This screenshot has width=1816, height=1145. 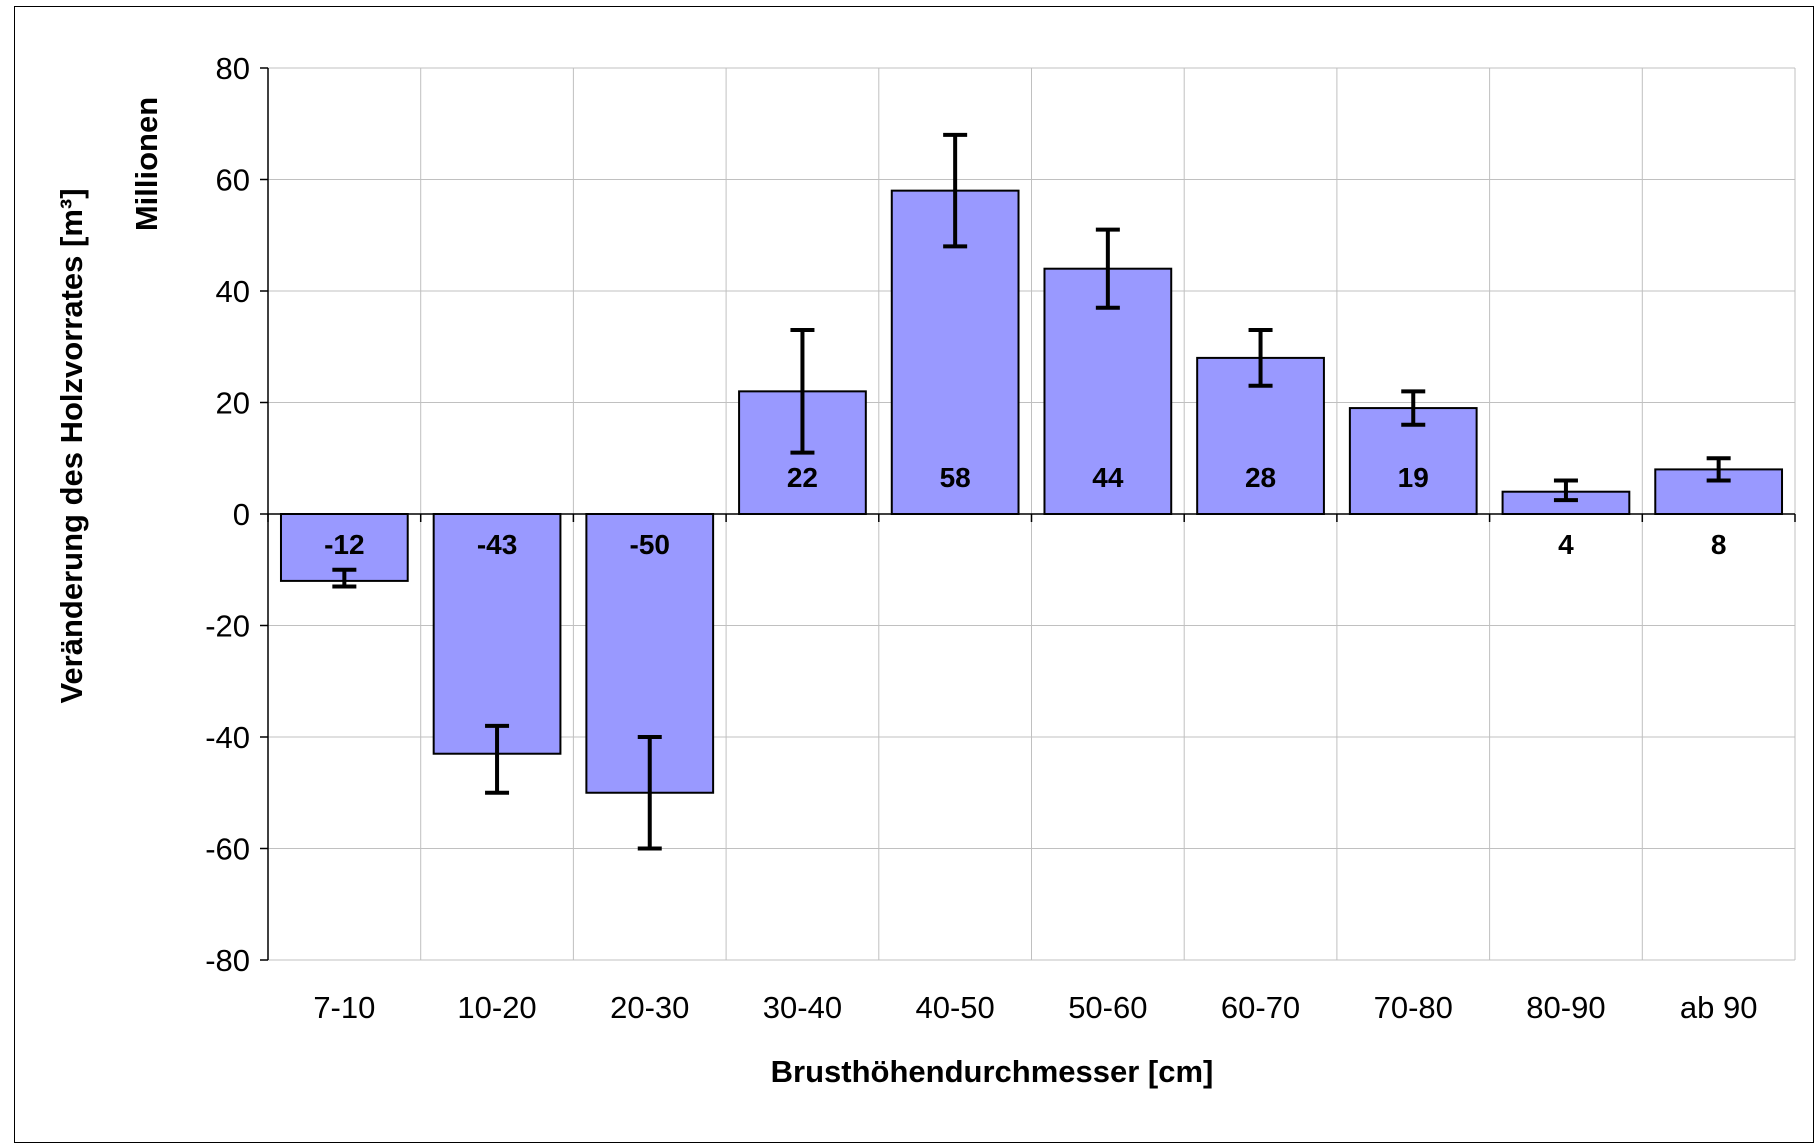 What do you see at coordinates (233, 291) in the screenshot?
I see `y-tick-label: 40` at bounding box center [233, 291].